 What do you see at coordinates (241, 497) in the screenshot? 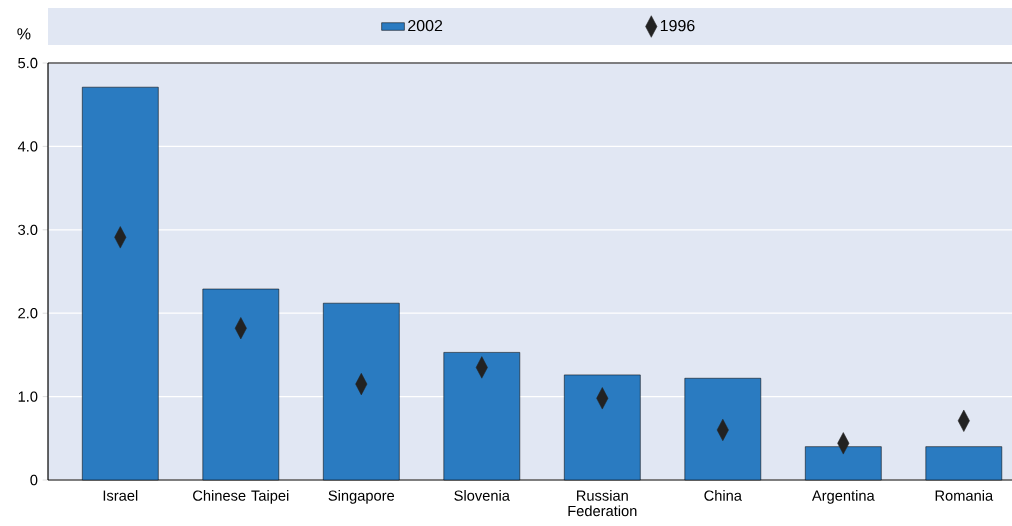
I see `x-tick-label: Chinese Taipei` at bounding box center [241, 497].